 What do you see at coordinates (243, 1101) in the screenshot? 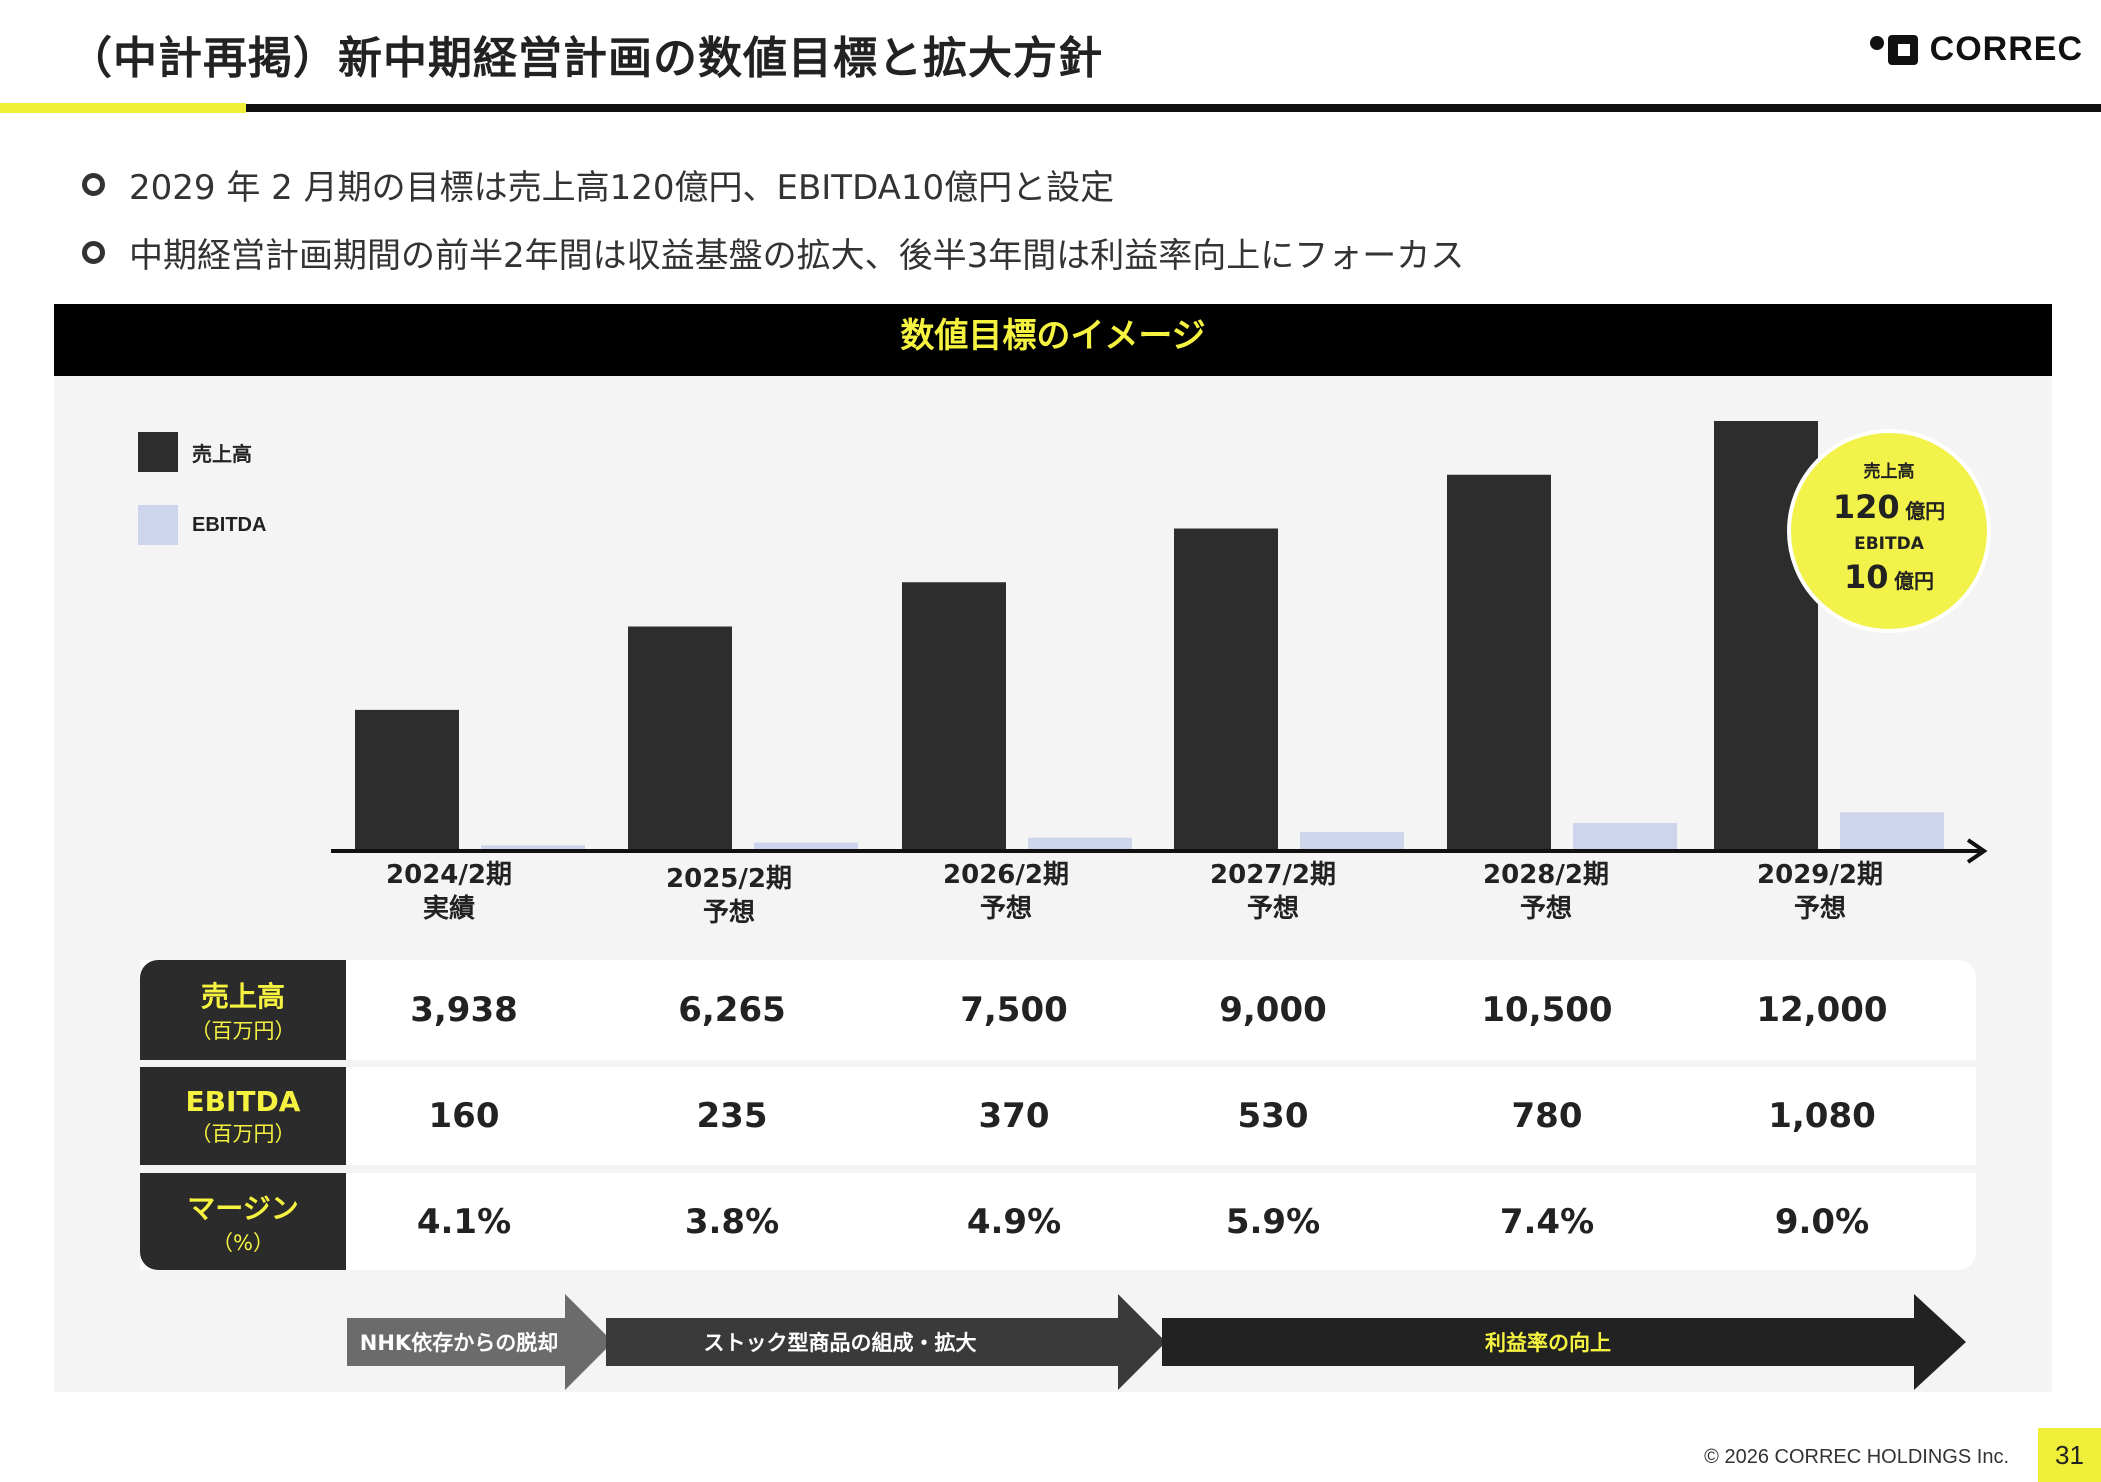
I see `row-header-label: EBITDA` at bounding box center [243, 1101].